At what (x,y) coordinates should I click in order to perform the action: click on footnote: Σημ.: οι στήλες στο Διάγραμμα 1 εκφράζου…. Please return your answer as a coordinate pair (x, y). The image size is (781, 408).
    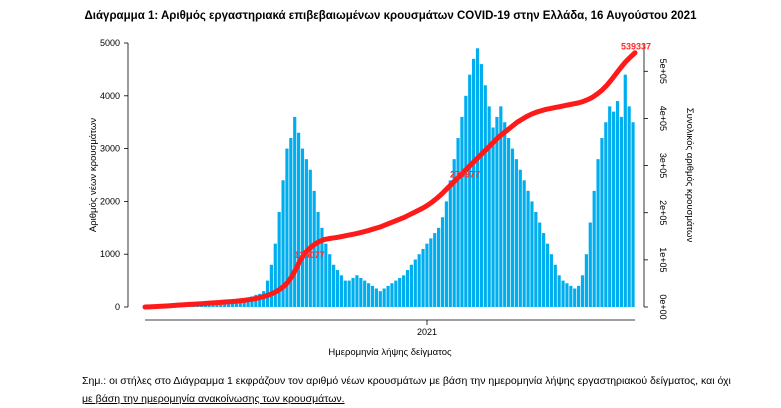
    Looking at the image, I should click on (427, 390).